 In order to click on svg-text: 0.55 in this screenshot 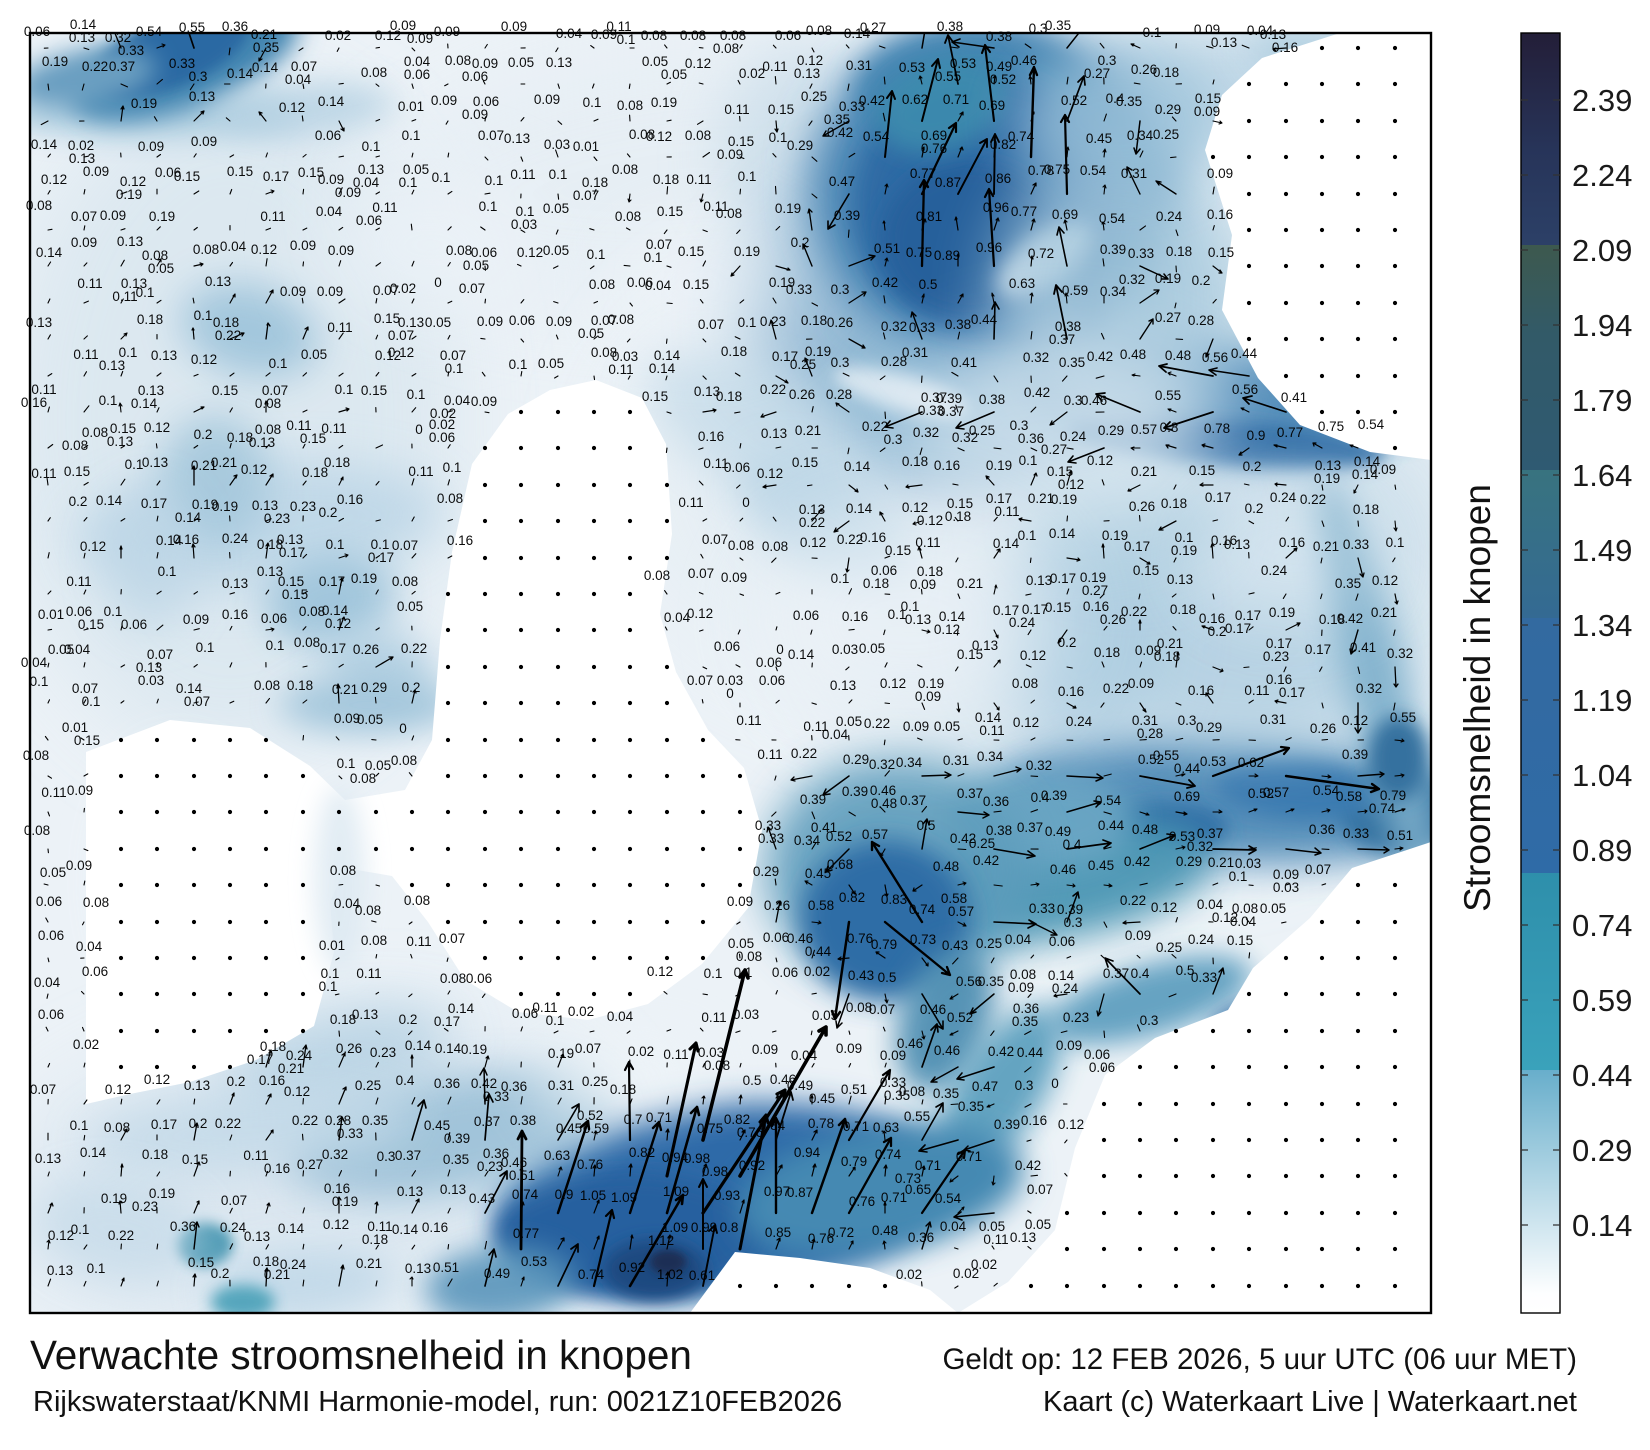, I will do `click(1166, 755)`.